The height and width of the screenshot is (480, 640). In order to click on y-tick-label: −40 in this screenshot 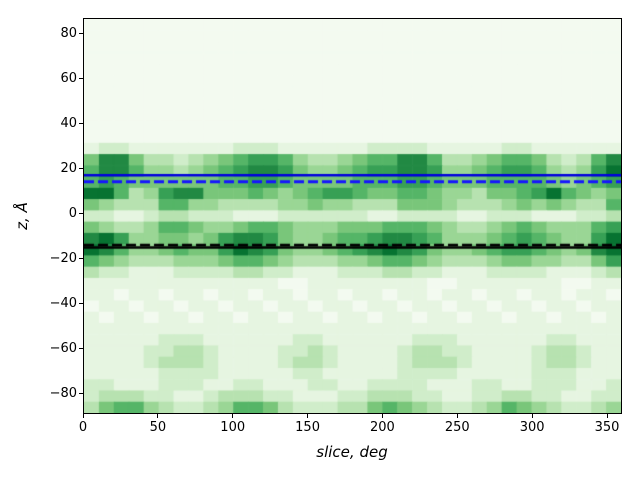, I will do `click(63, 304)`.